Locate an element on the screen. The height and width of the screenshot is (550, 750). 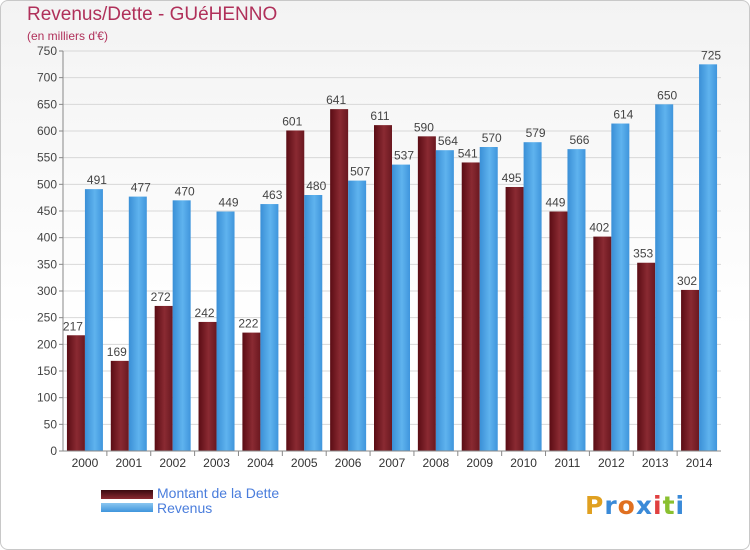
x-tick-label: 2001 is located at coordinates (128, 463).